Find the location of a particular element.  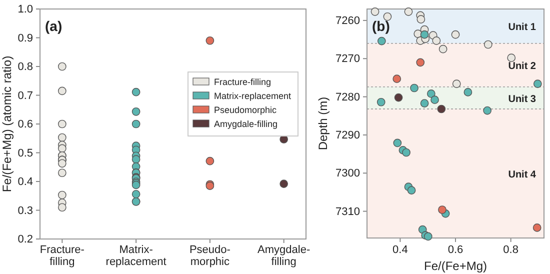

y-tick-label: 7270 is located at coordinates (348, 59).